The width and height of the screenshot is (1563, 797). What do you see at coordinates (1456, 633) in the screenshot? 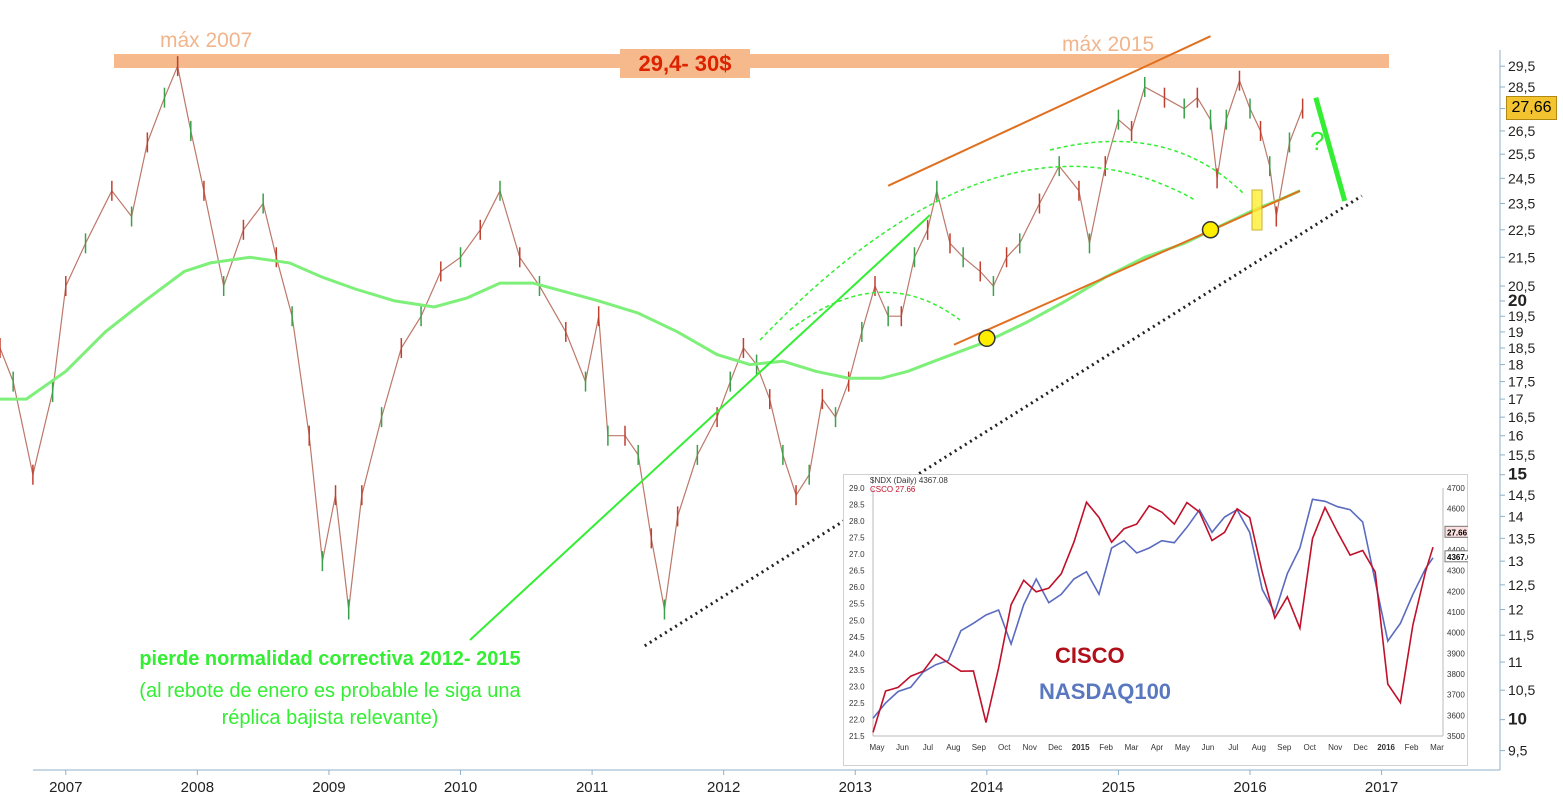
I see `inset-right-tick-label: 4000` at bounding box center [1456, 633].